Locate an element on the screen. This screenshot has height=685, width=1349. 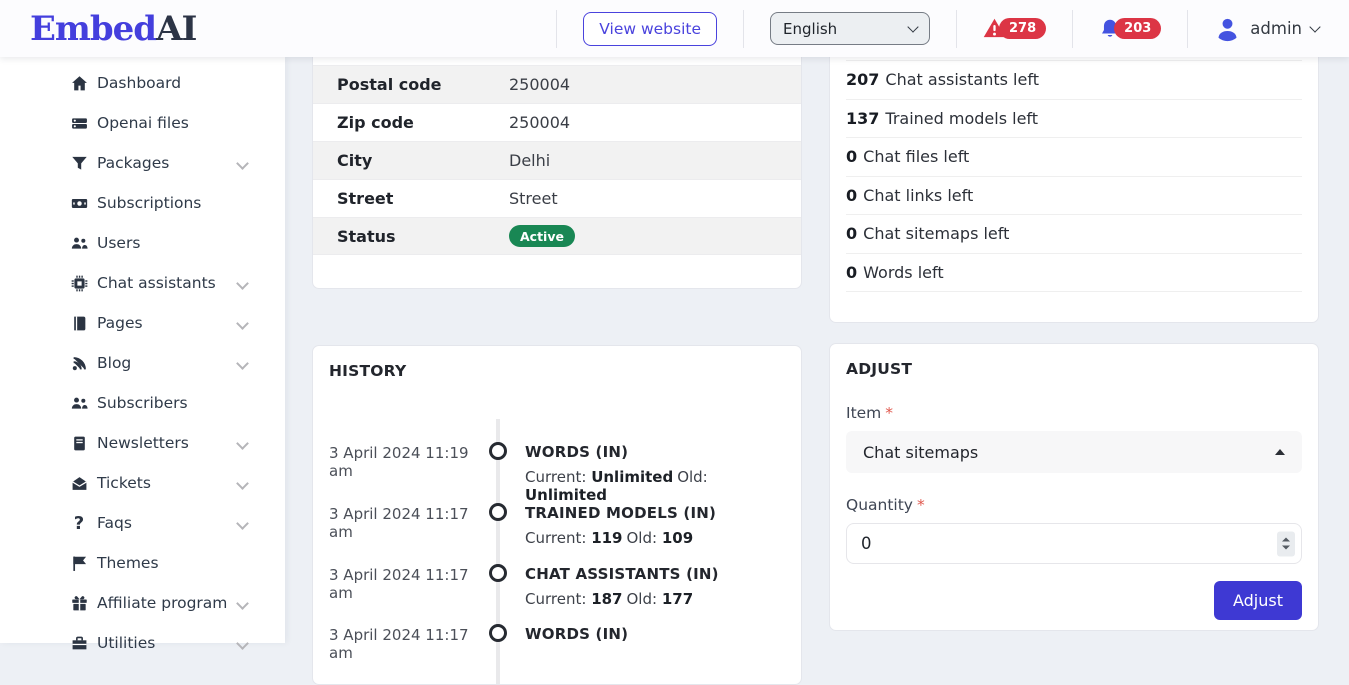
user-name: admin is located at coordinates (1276, 28).